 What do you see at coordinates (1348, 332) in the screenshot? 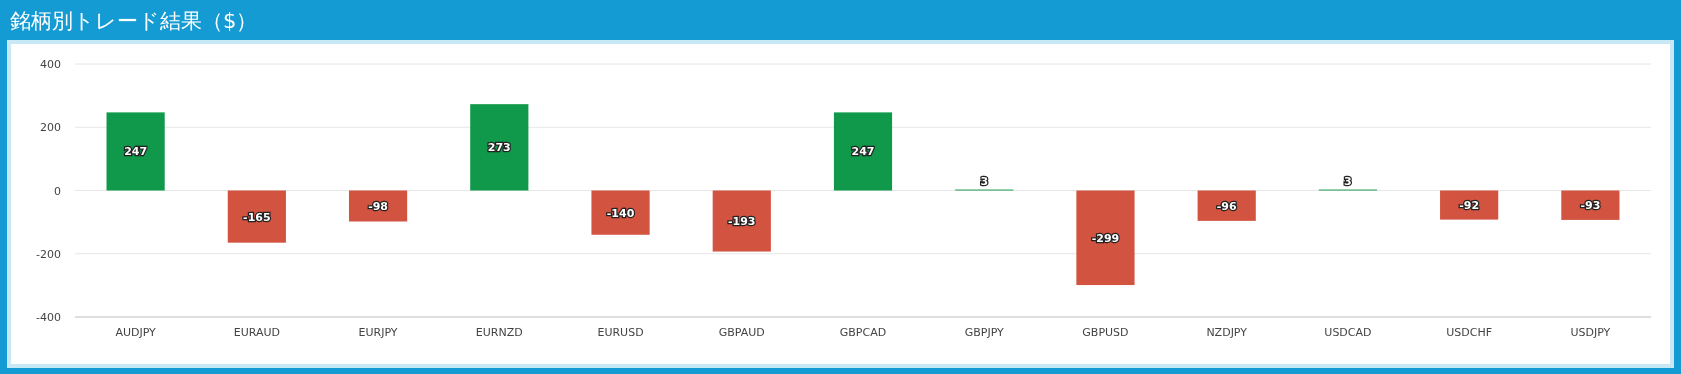
I see `x-tick-label: USDCAD` at bounding box center [1348, 332].